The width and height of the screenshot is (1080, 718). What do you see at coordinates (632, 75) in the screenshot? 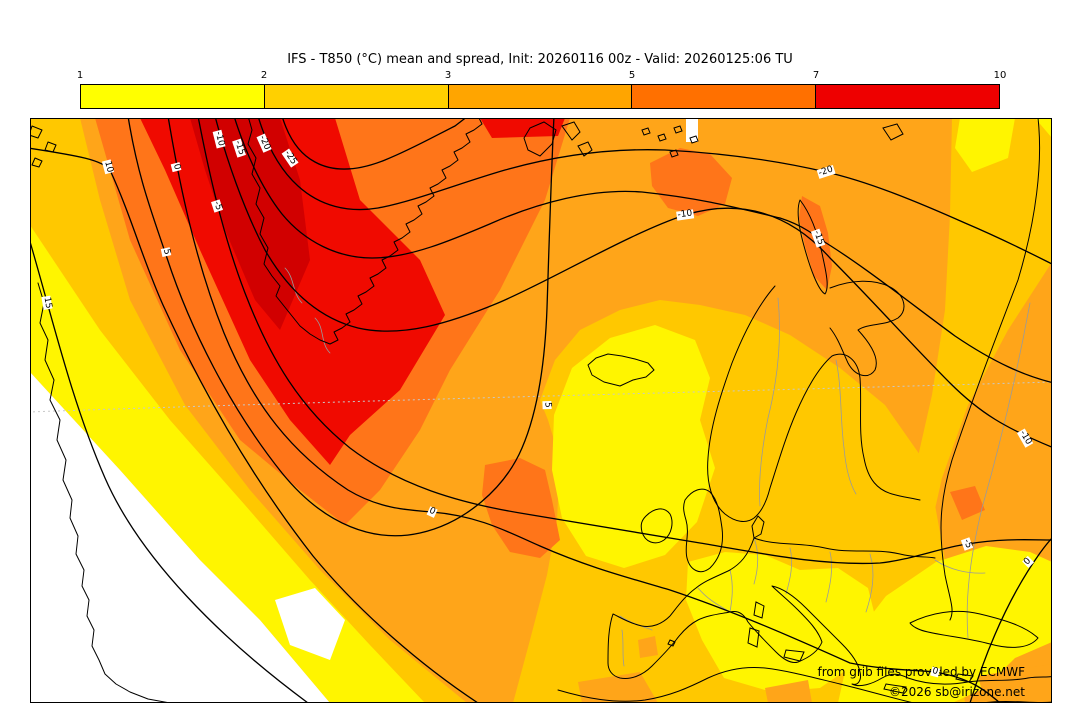
I see `colorbar-tick: 5` at bounding box center [632, 75].